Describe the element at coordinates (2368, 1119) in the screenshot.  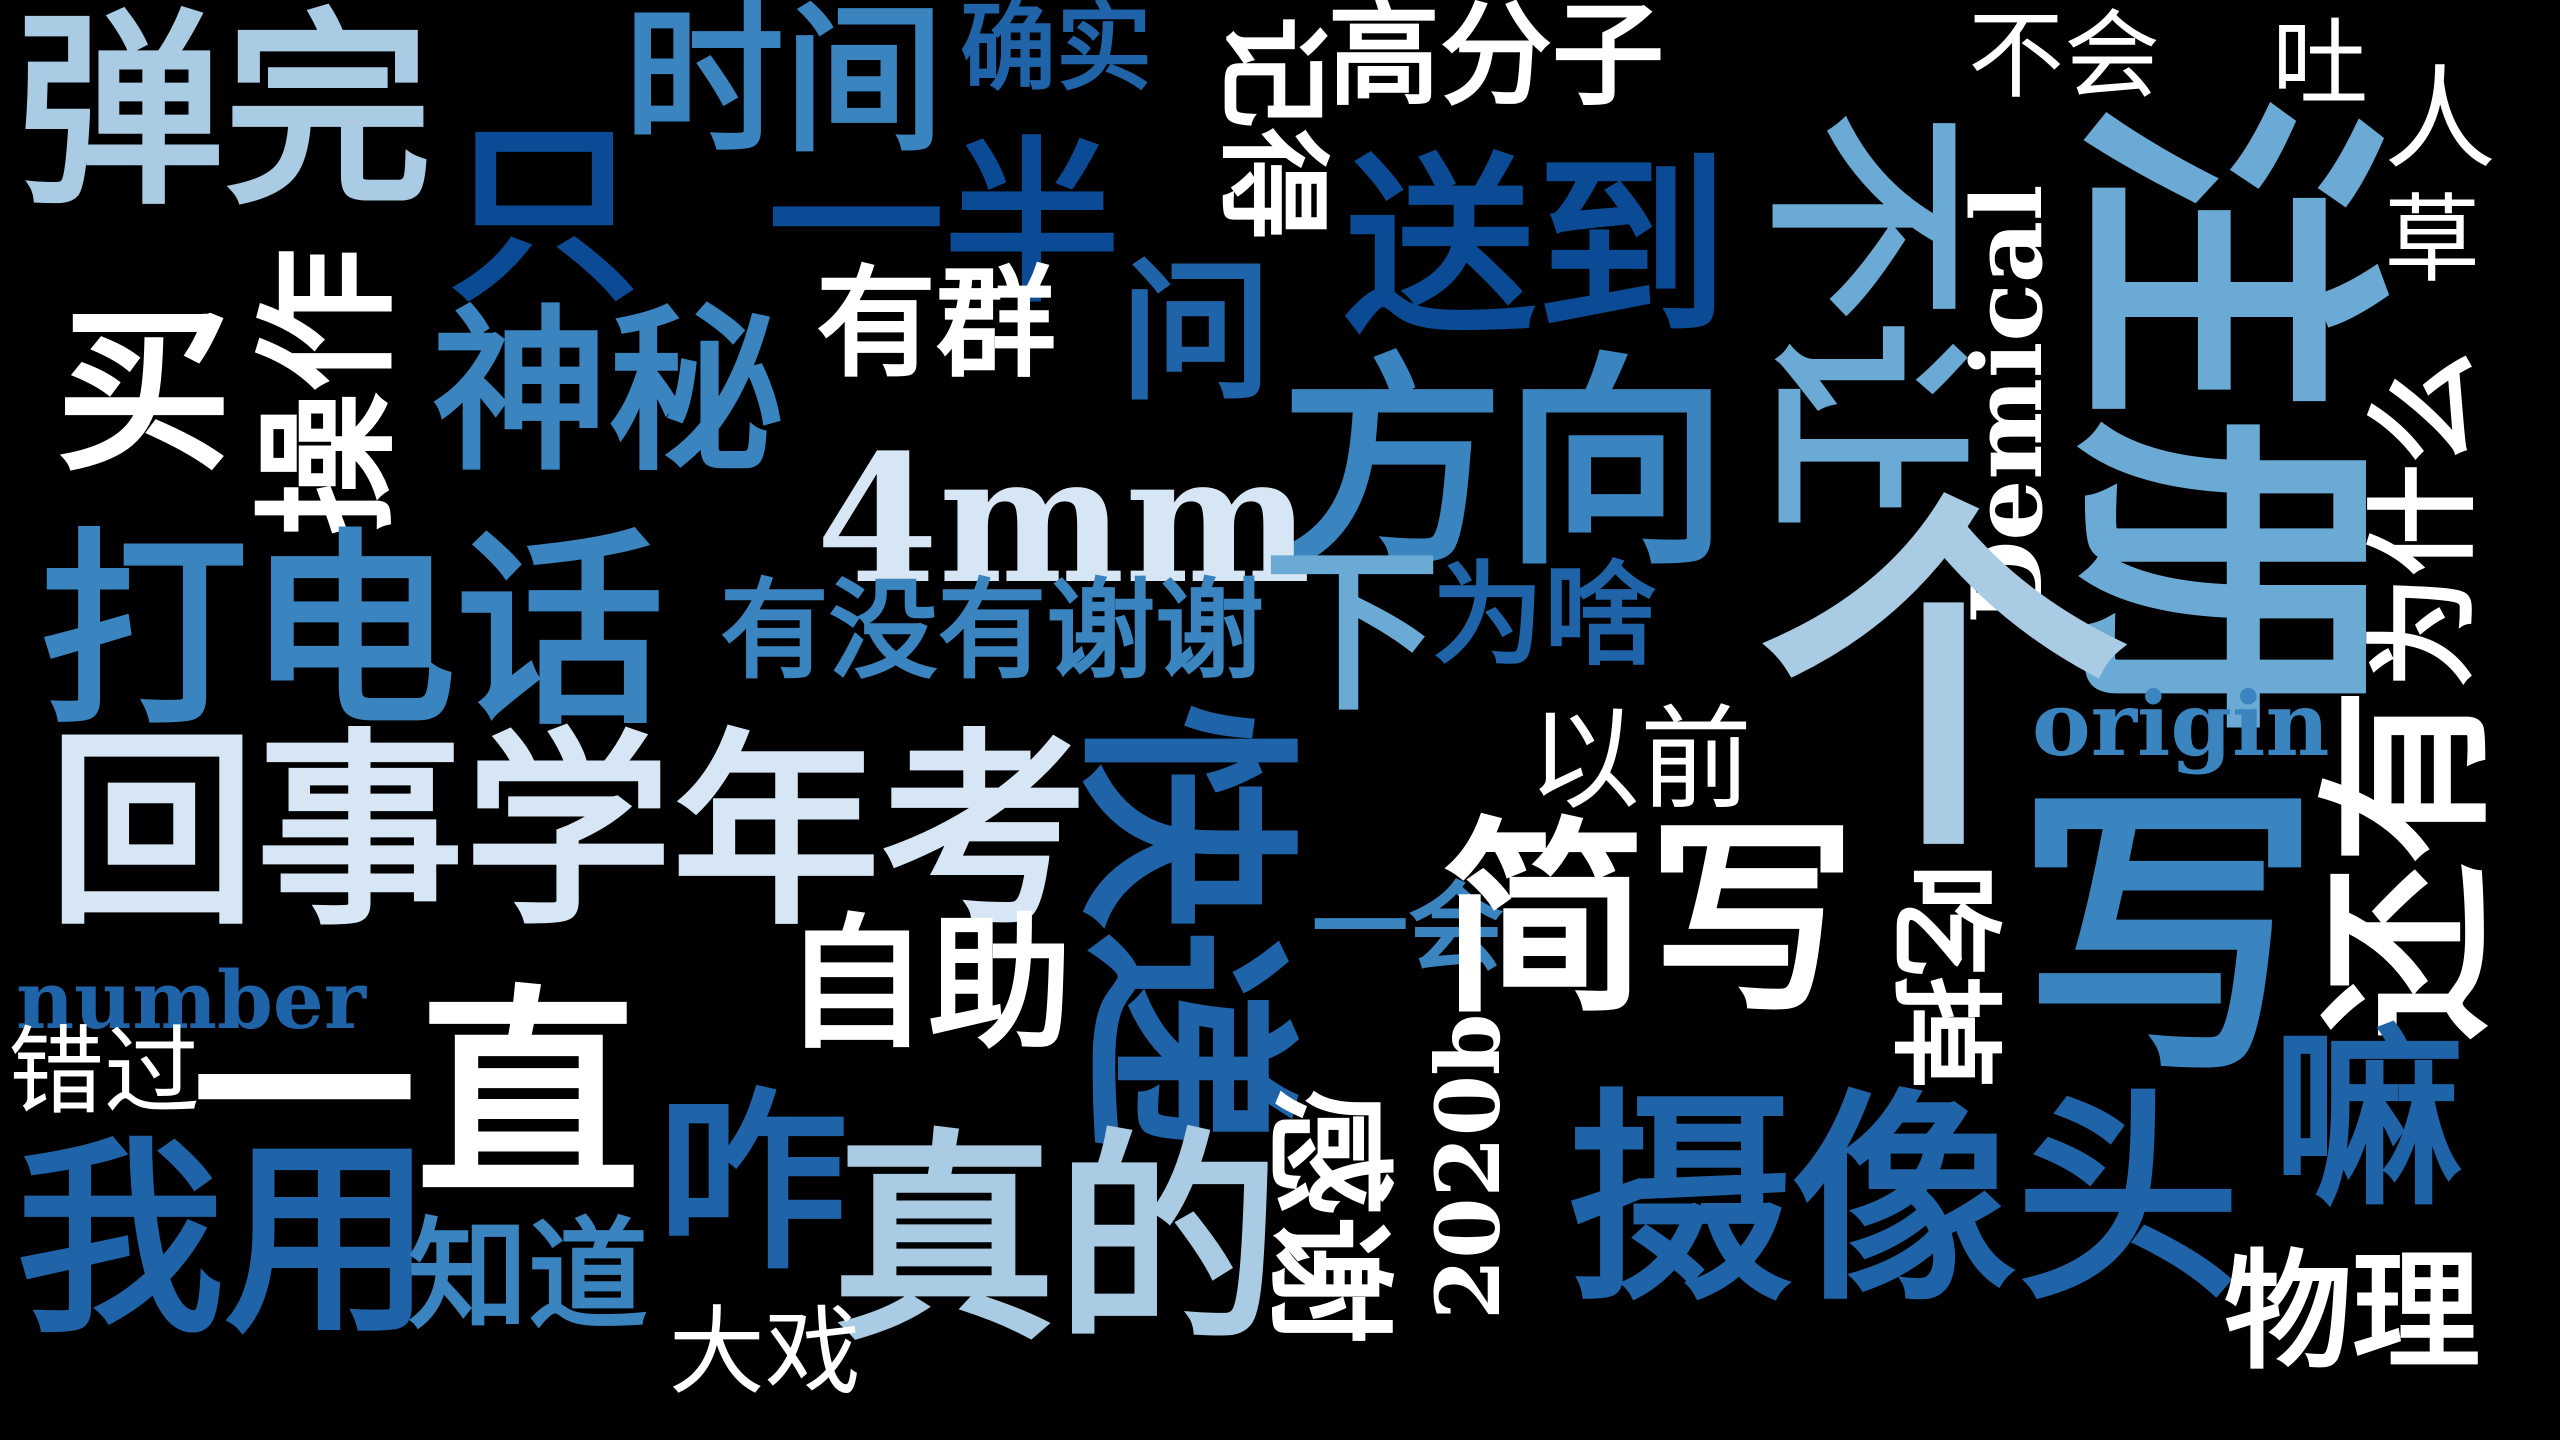
I see `word-ma: 嘛` at that location.